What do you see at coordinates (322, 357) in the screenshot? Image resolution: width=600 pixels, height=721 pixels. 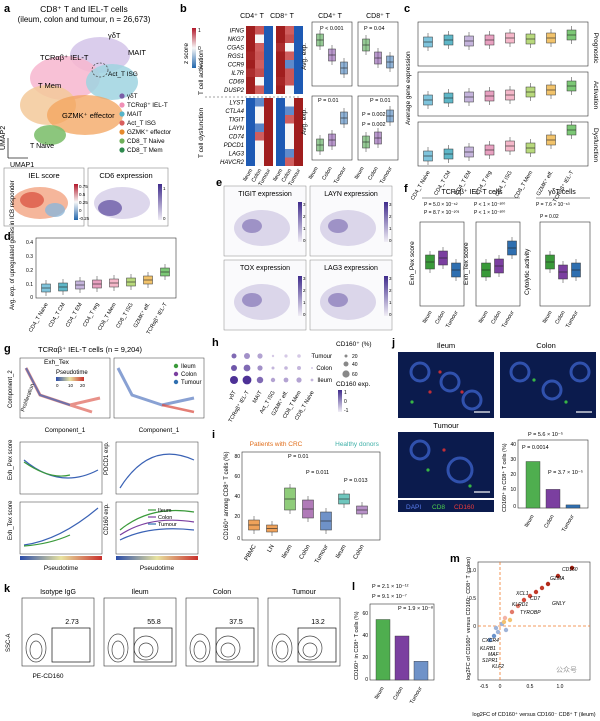 I see `h-row-label: Tumour` at bounding box center [322, 357].